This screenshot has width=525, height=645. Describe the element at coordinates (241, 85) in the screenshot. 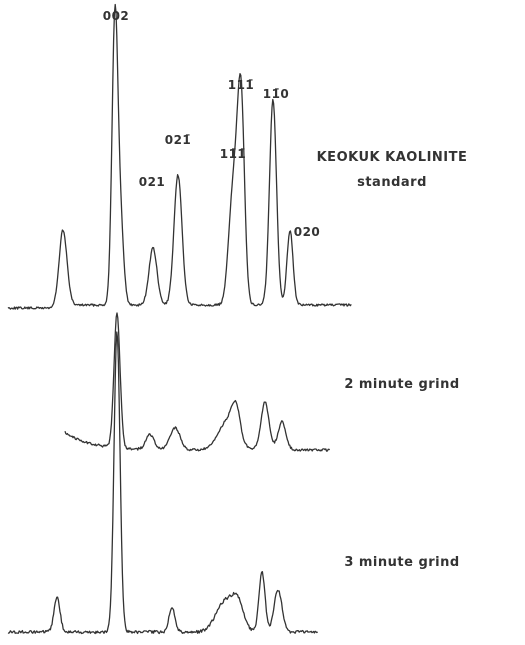

I see `peak-label: 111̄` at that location.